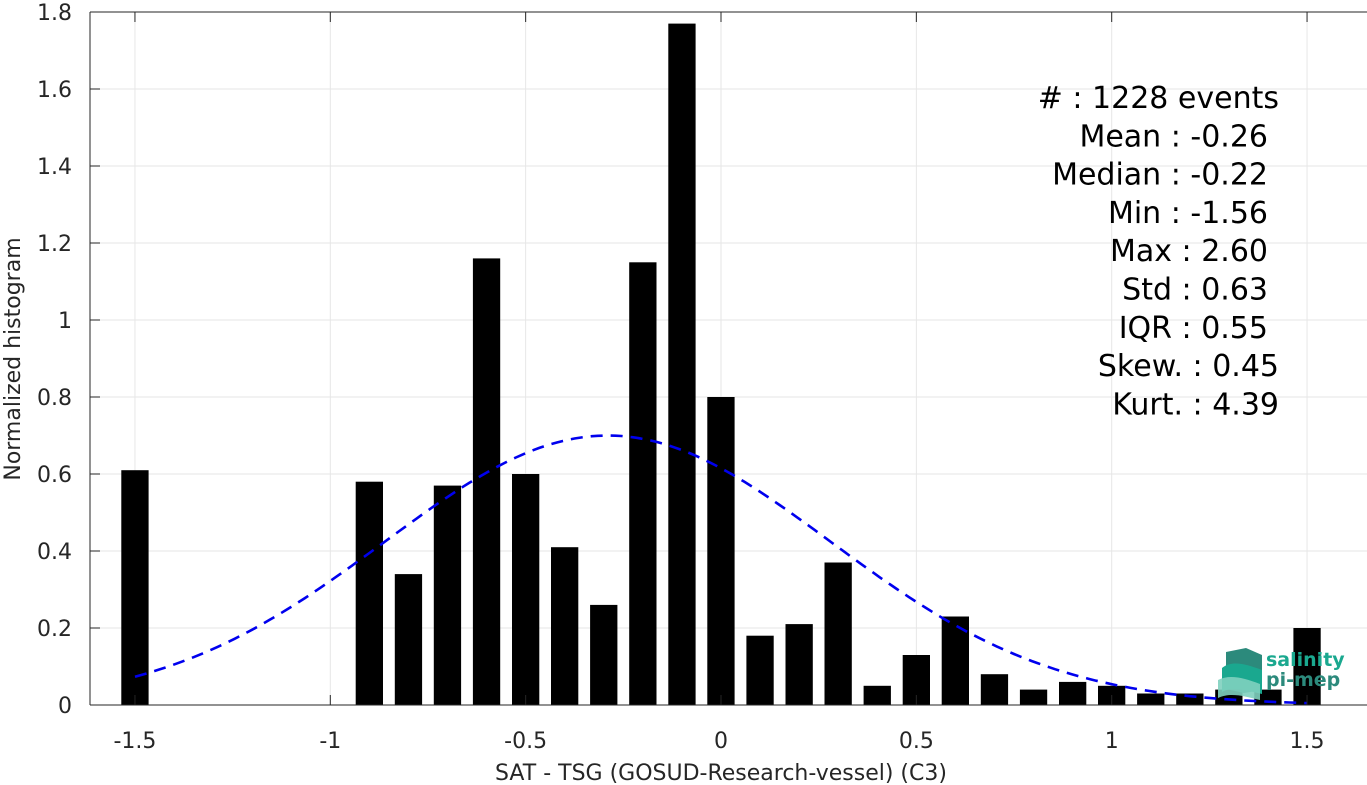 Image resolution: width=1367 pixels, height=785 pixels. What do you see at coordinates (54, 13) in the screenshot?
I see `y-tick-label: 1.8` at bounding box center [54, 13].